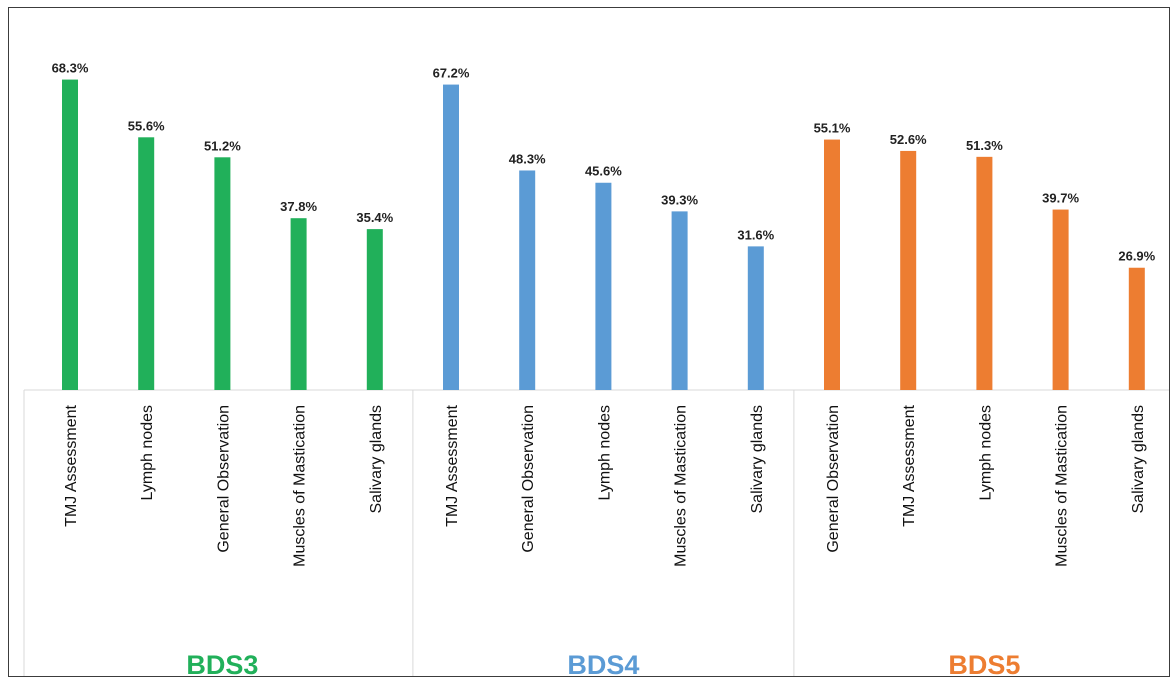 The width and height of the screenshot is (1175, 682). What do you see at coordinates (222, 663) in the screenshot?
I see `group-label: BDS3` at bounding box center [222, 663].